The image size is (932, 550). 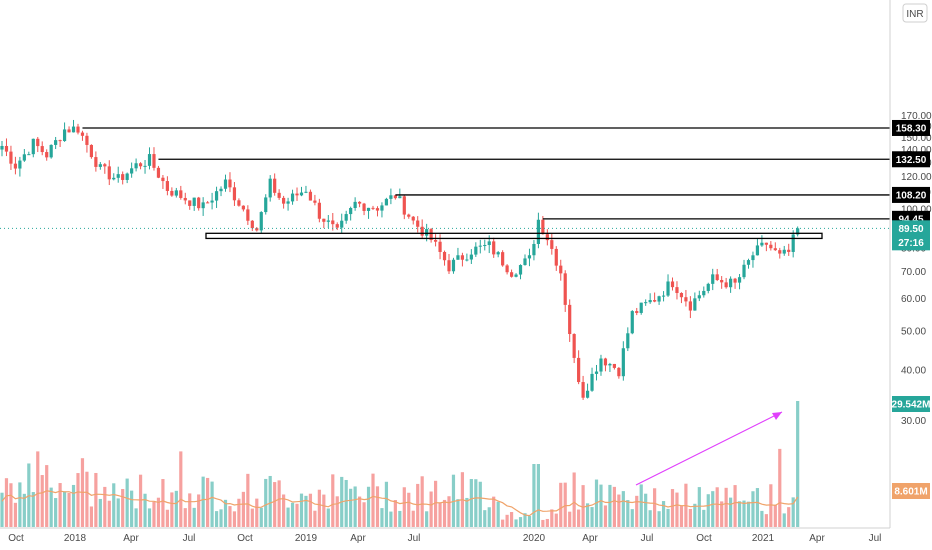 I want to click on x-tick-label: Oct, so click(x=704, y=538).